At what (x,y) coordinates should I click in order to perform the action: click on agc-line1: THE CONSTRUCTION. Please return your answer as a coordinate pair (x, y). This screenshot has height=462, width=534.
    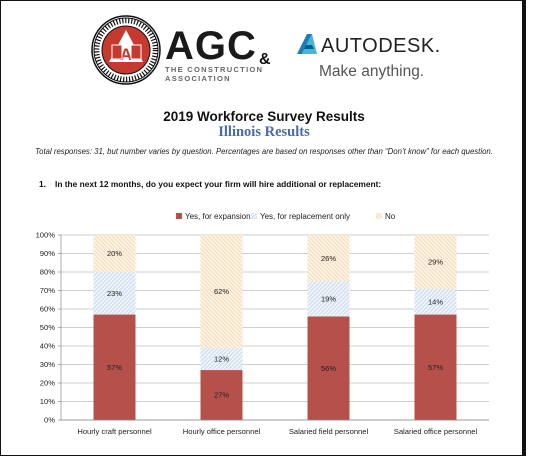
    Looking at the image, I should click on (214, 69).